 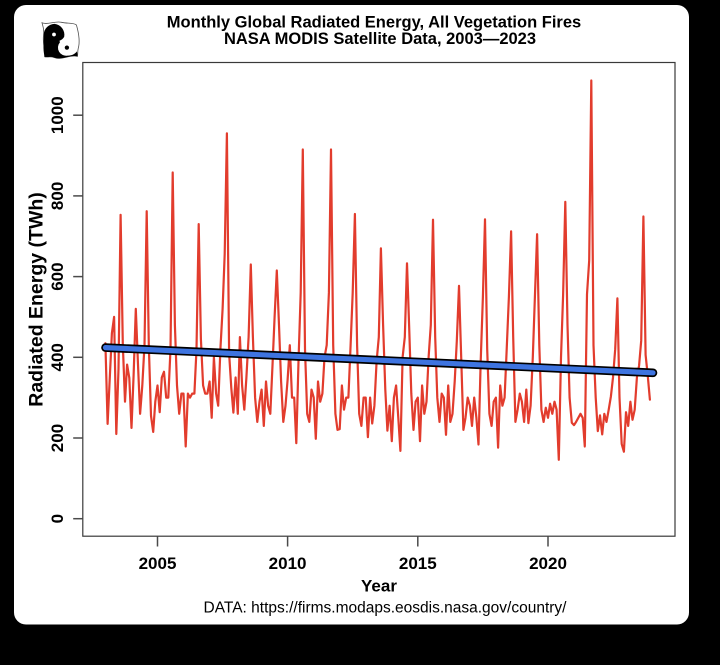 I want to click on svg-text: Radiated Energy (TWh), so click(x=37, y=299).